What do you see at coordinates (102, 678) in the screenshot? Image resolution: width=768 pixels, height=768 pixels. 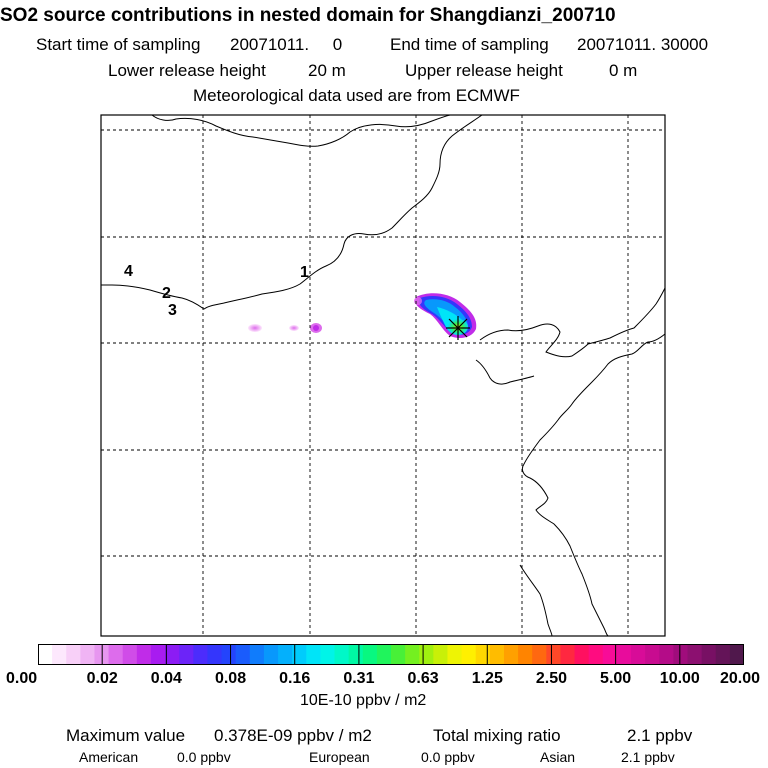 I see `colorbar-tick-label: 0.02` at bounding box center [102, 678].